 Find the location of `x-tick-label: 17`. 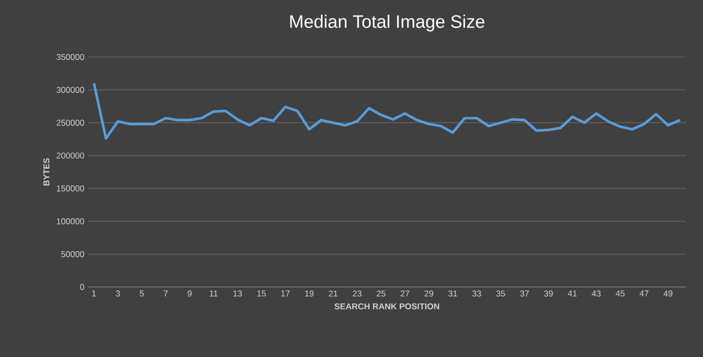

x-tick-label: 17 is located at coordinates (285, 293).